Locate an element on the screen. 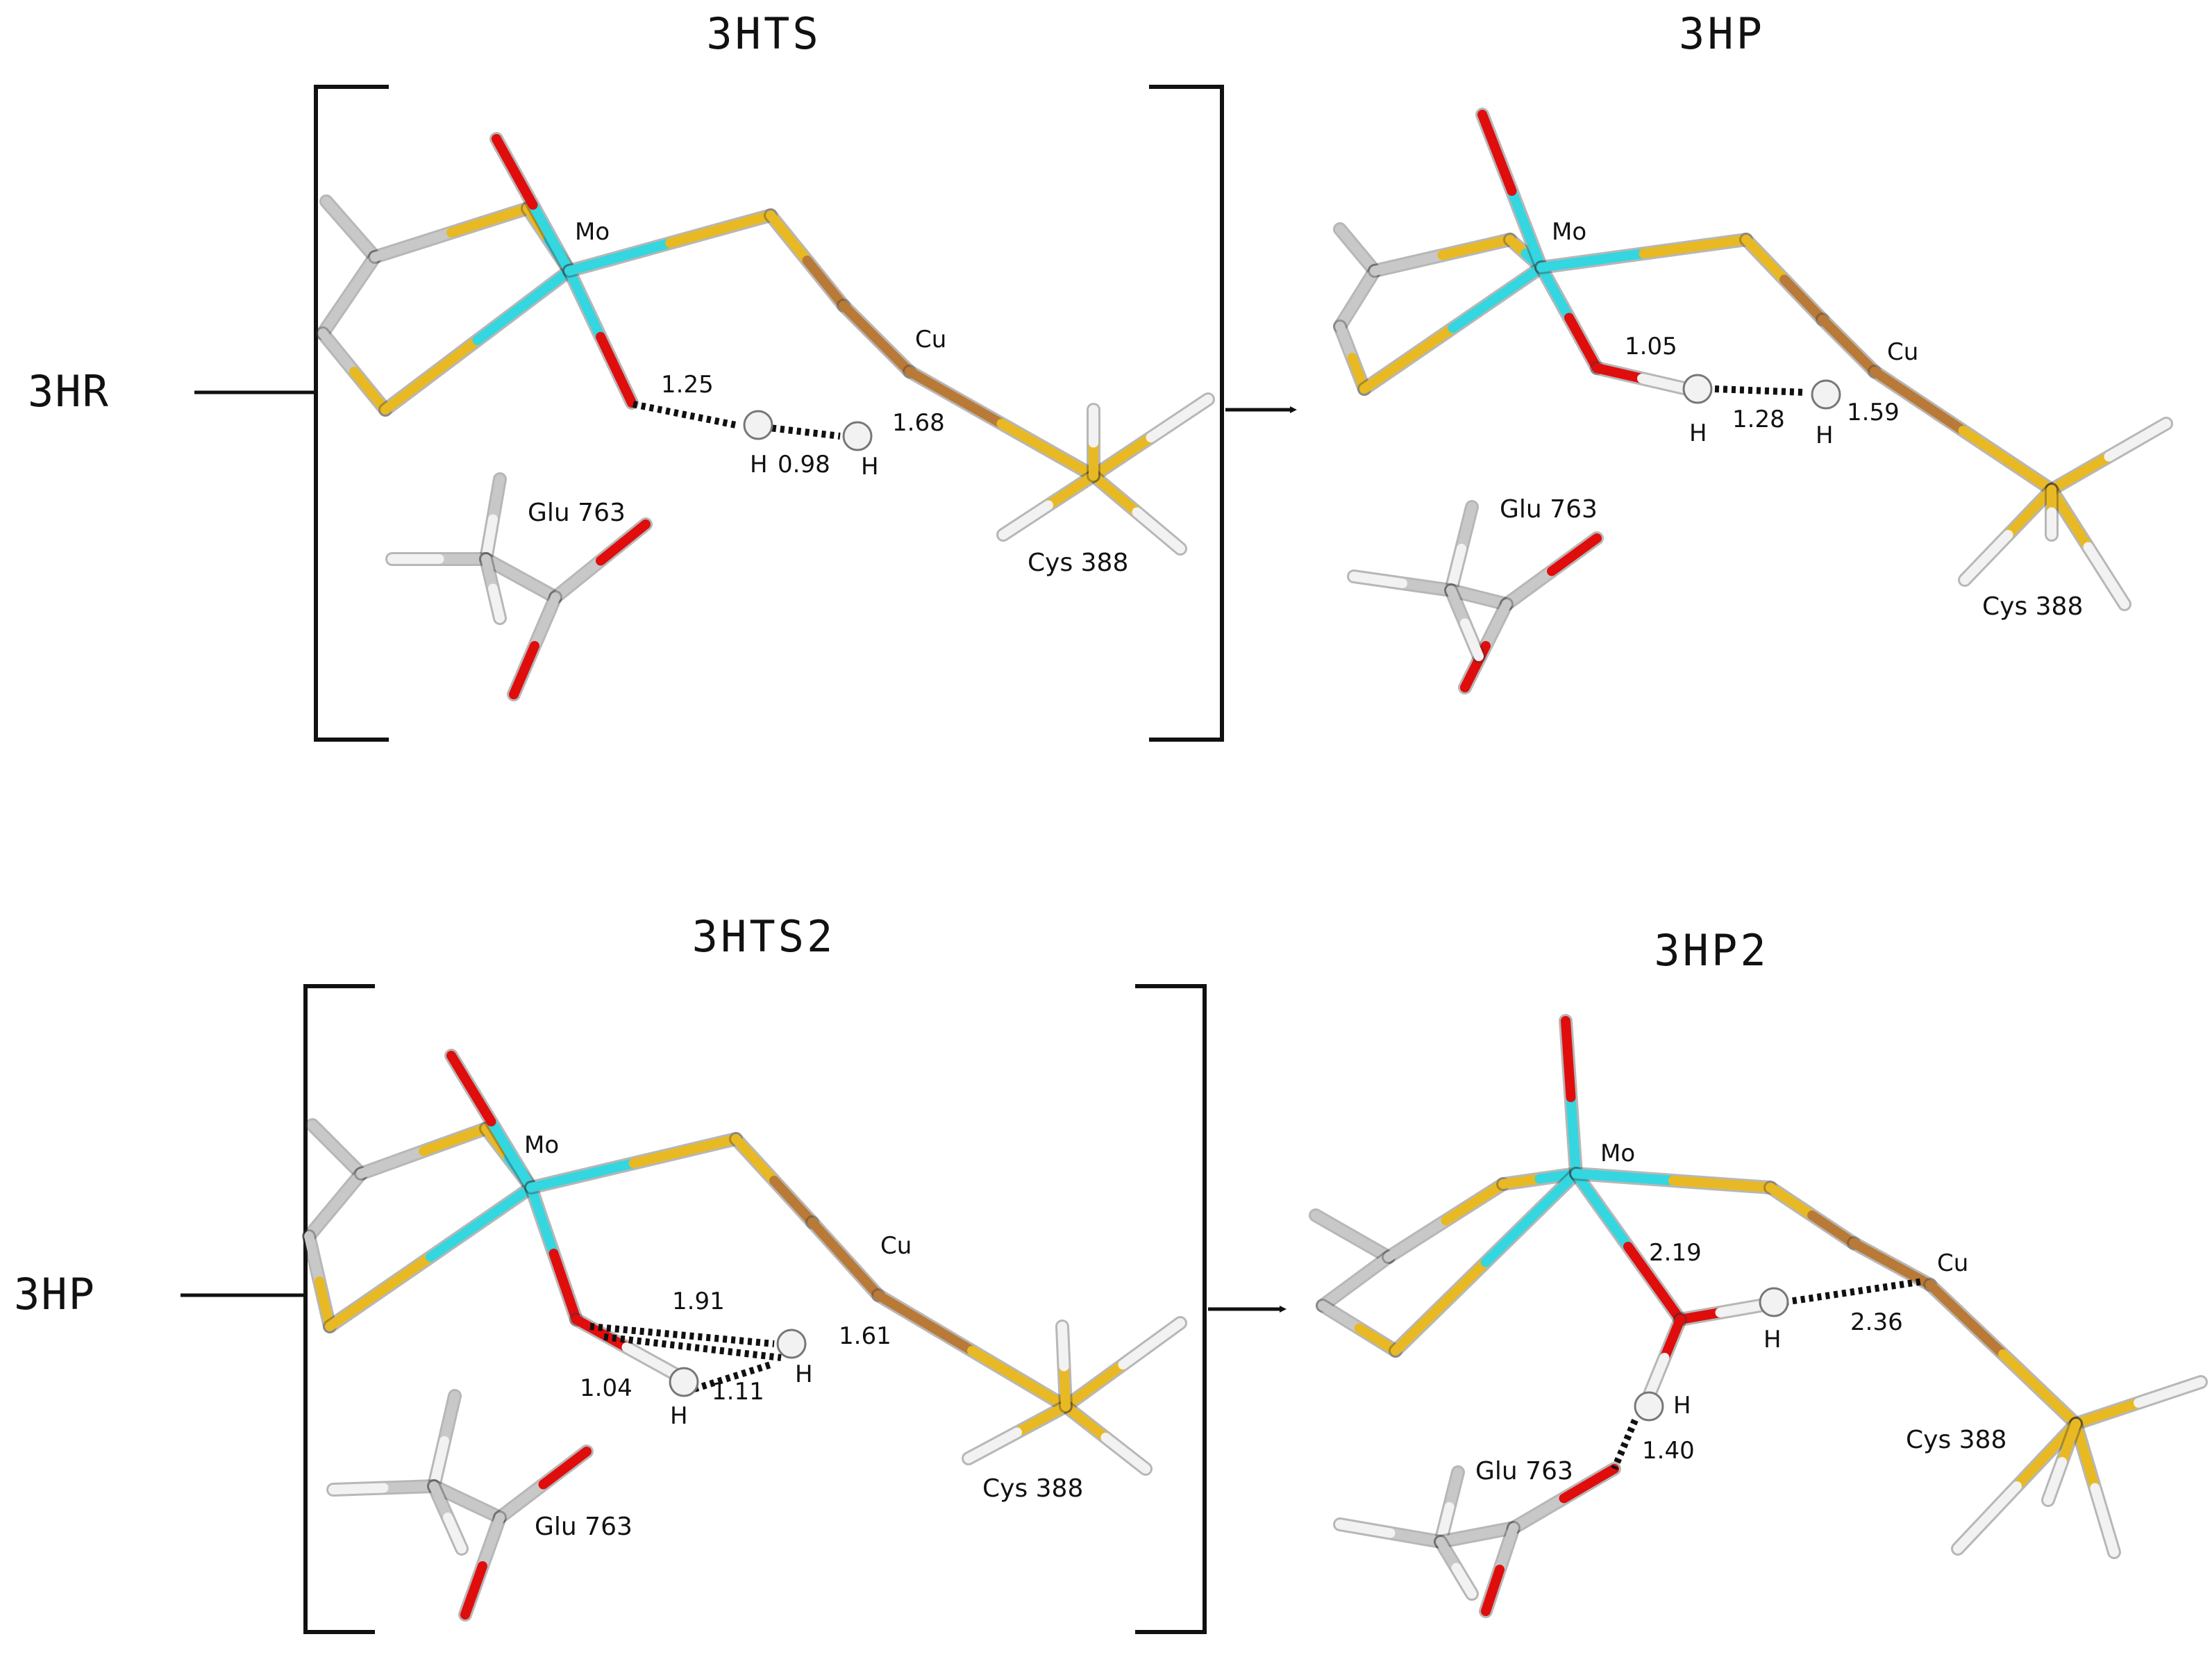 This screenshot has height=1673, width=2212. bracket-left-bottom is located at coordinates (339, 1309).